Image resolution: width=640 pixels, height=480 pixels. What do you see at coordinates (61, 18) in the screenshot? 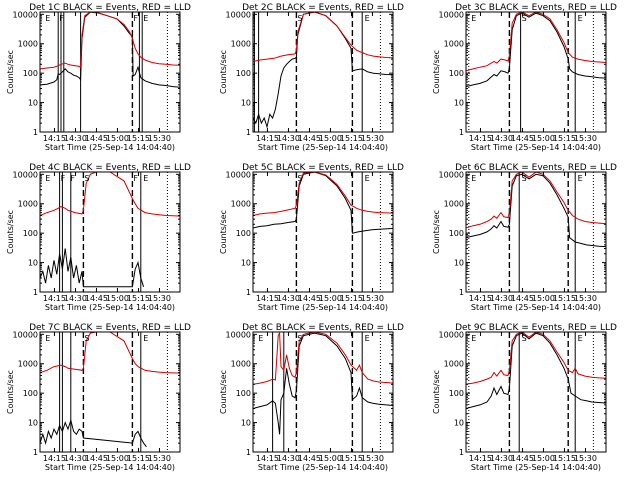
I see `event-marker: F` at bounding box center [61, 18].